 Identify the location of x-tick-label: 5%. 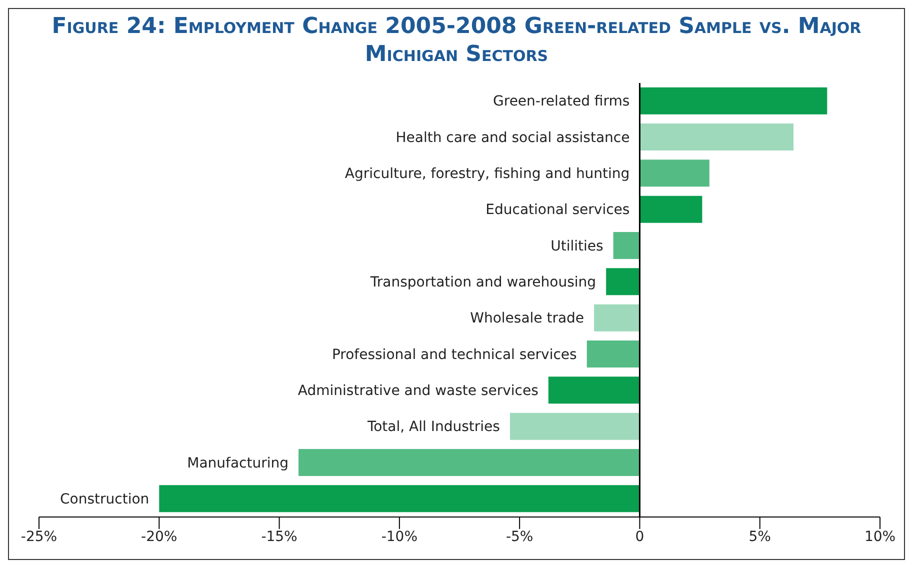
(759, 536).